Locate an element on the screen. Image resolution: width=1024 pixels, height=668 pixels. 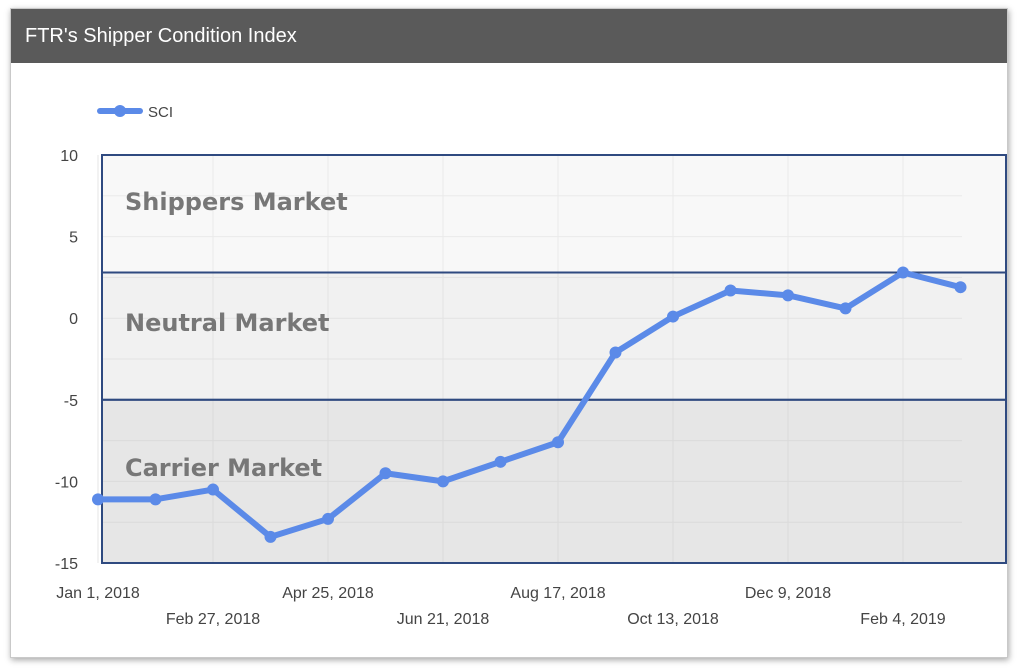
chart-title: FTR's Shipper Condition Index is located at coordinates (161, 36).